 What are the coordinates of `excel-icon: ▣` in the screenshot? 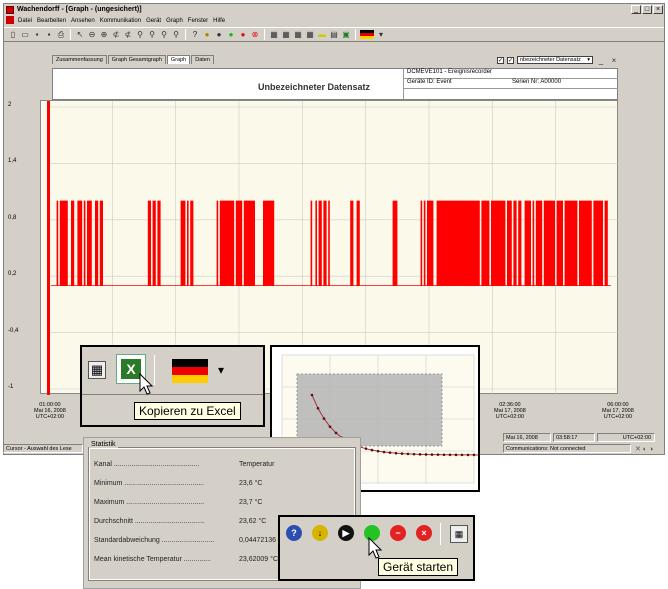 It's located at (346, 34).